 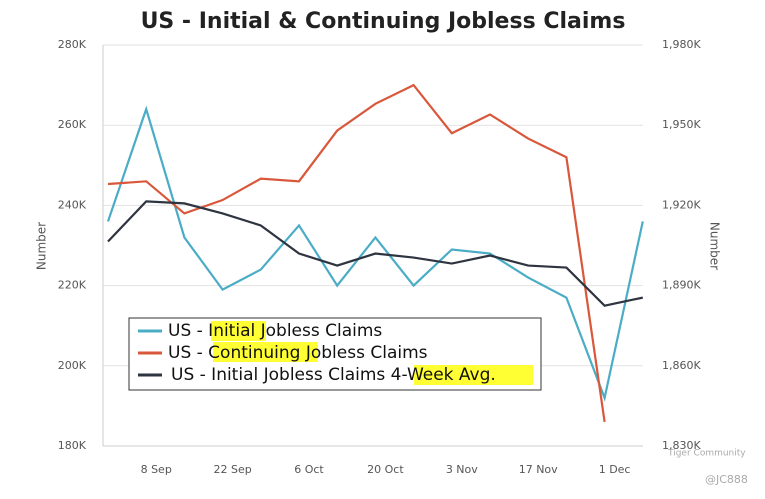 What do you see at coordinates (156, 469) in the screenshot?
I see `x-tick-label: 8 Sep` at bounding box center [156, 469].